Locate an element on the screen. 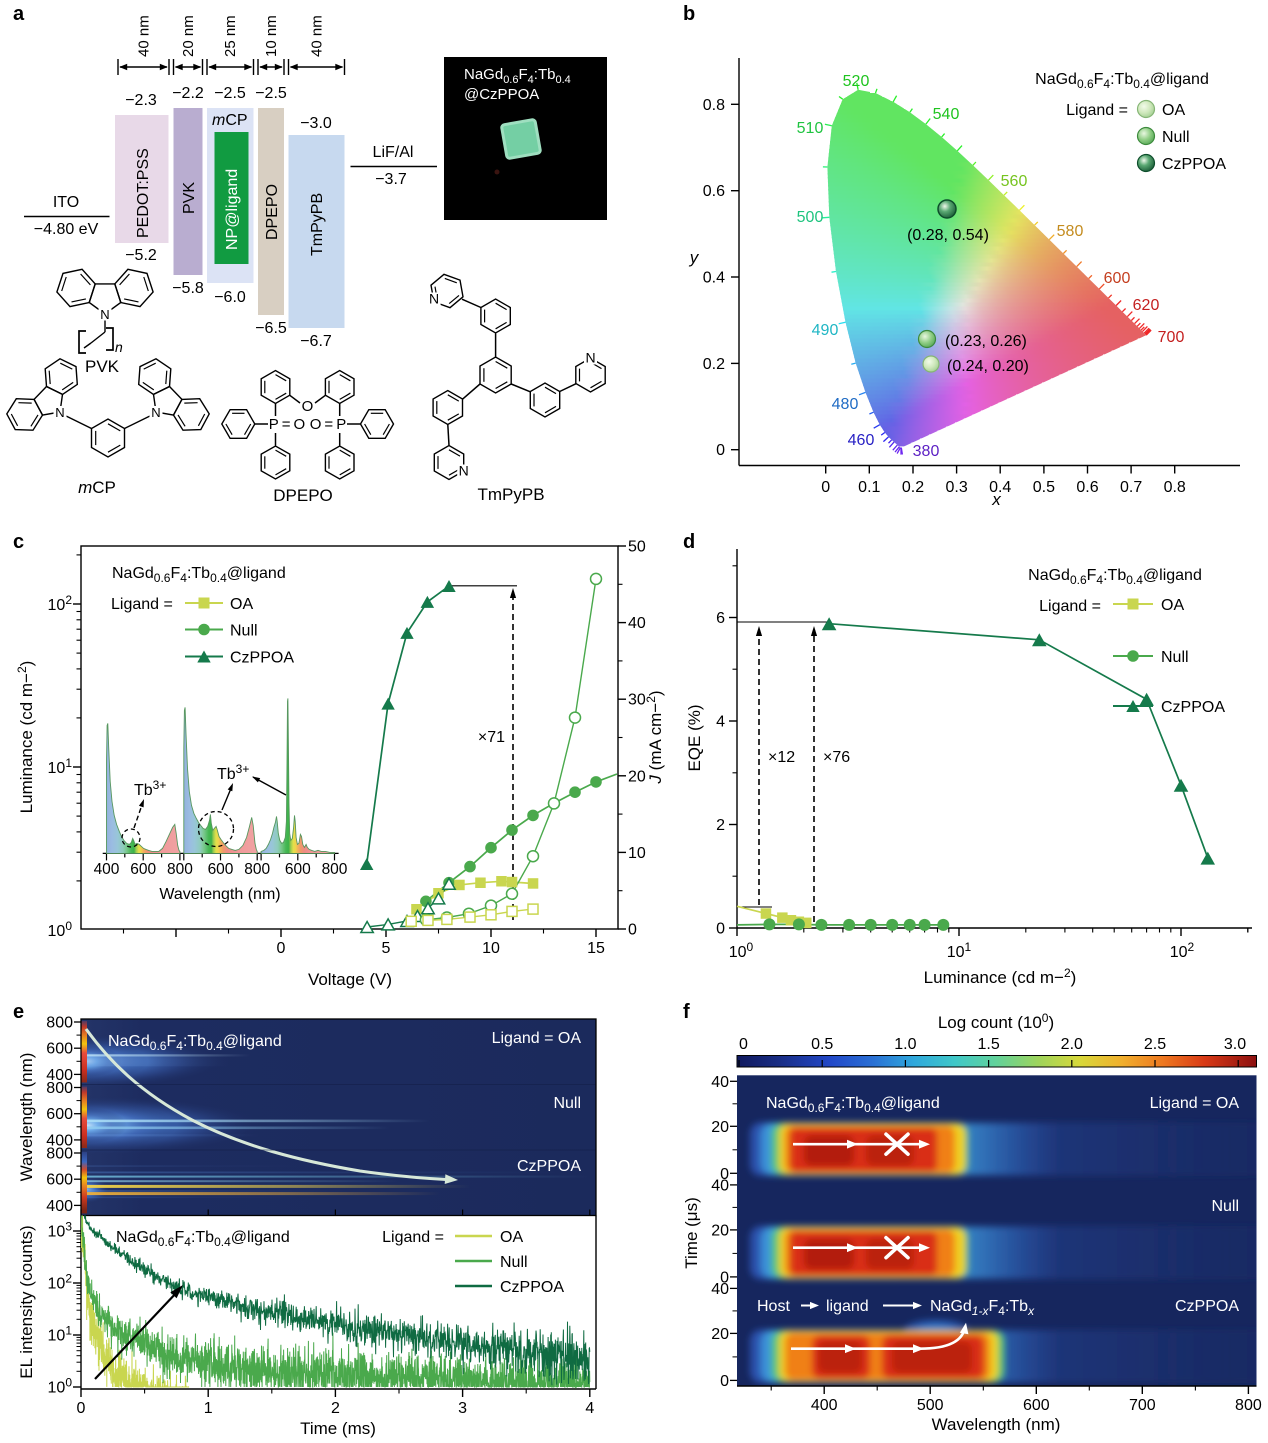 The width and height of the screenshot is (1268, 1443). svg-text: TmPyPB is located at coordinates (317, 224).